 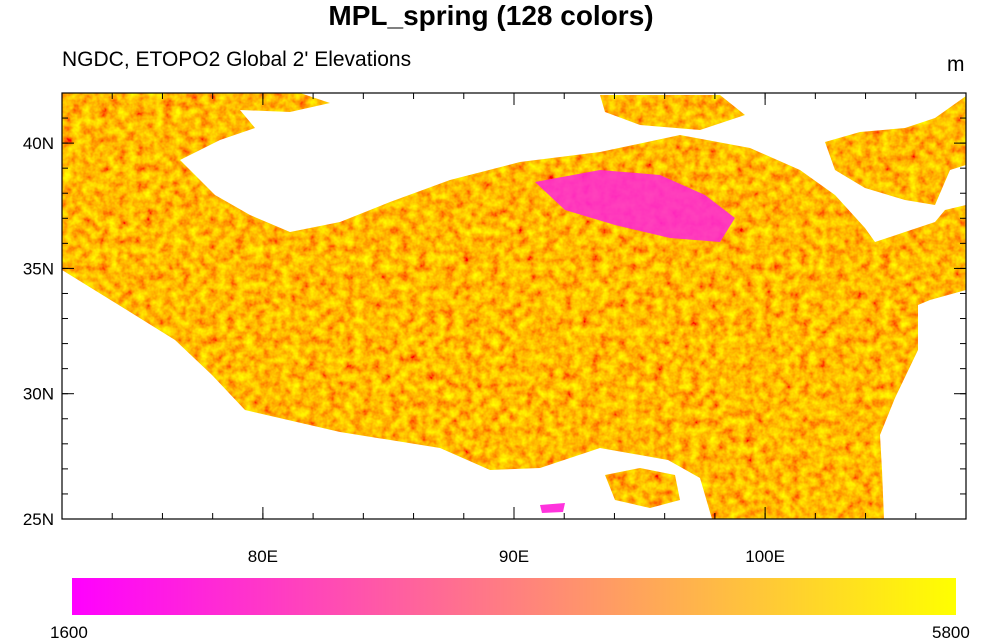 What do you see at coordinates (672, 112) in the screenshot?
I see `northeast-patch` at bounding box center [672, 112].